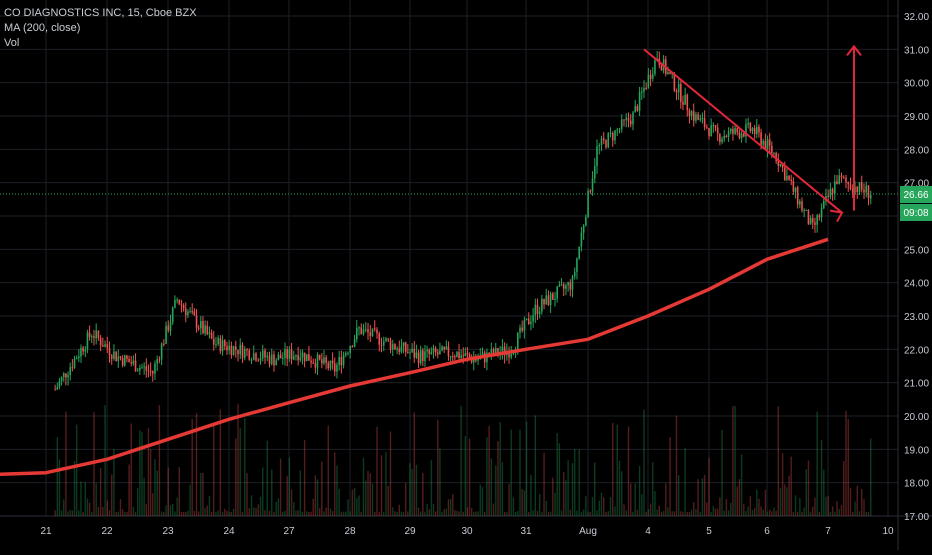 This screenshot has height=555, width=932. Describe the element at coordinates (854, 50) in the screenshot. I see `breakout-arrowhead` at that location.